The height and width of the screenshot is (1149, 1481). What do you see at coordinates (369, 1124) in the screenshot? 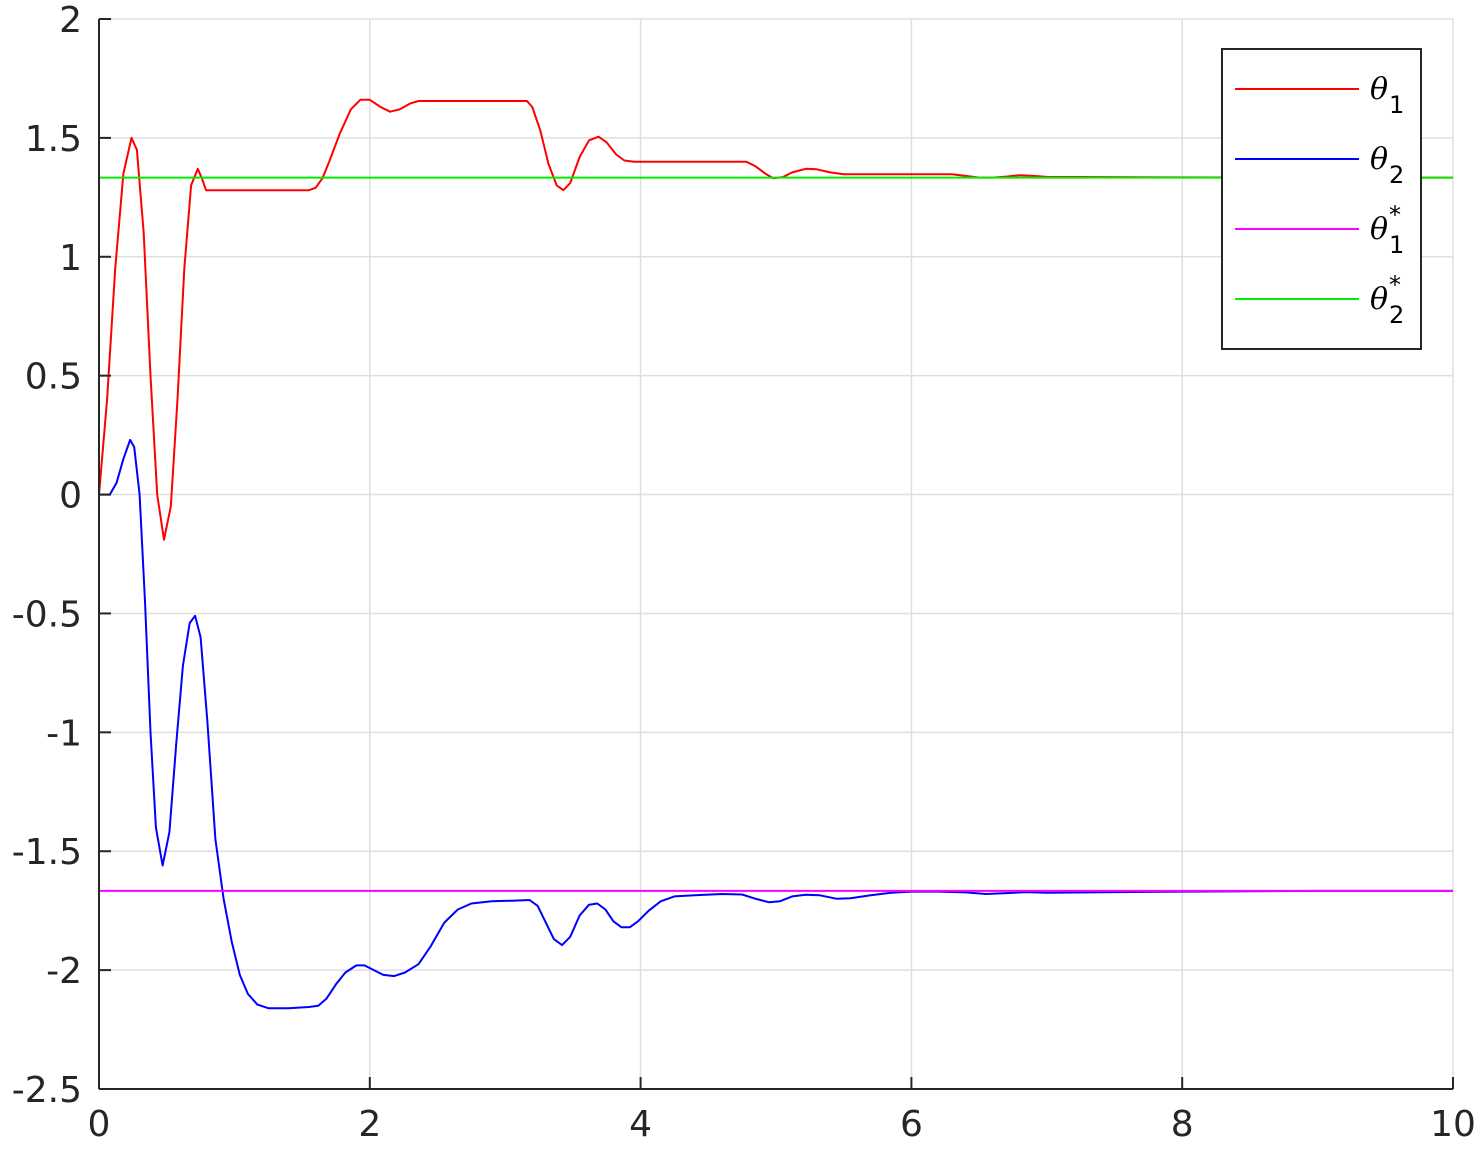
I see `x-tick-label: 2` at bounding box center [369, 1124].